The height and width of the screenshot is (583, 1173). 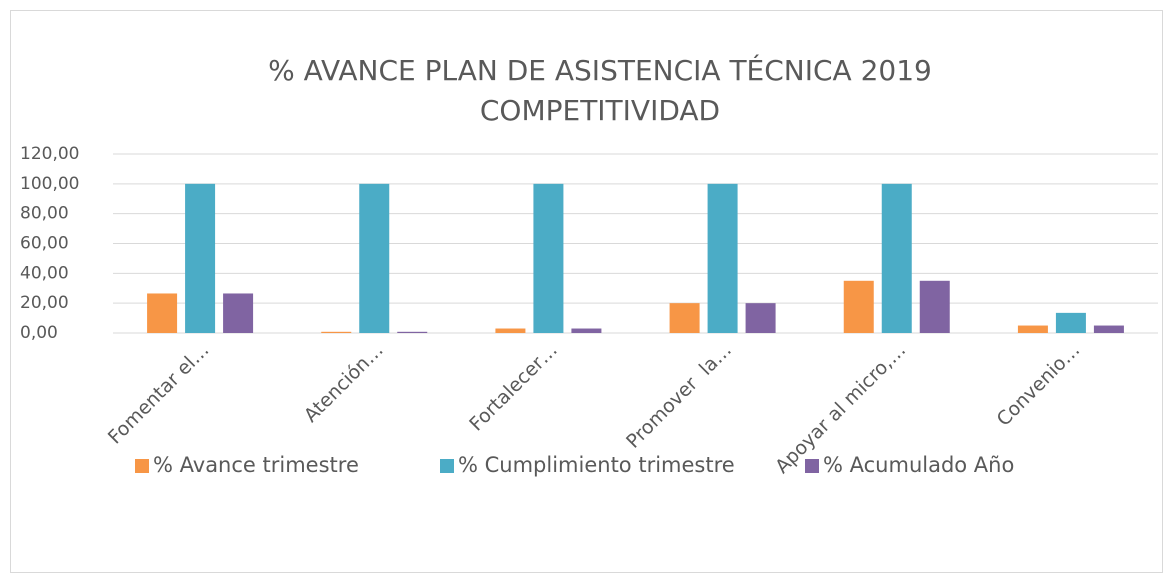 I want to click on y-tick-label: 80,00, so click(x=44, y=214).